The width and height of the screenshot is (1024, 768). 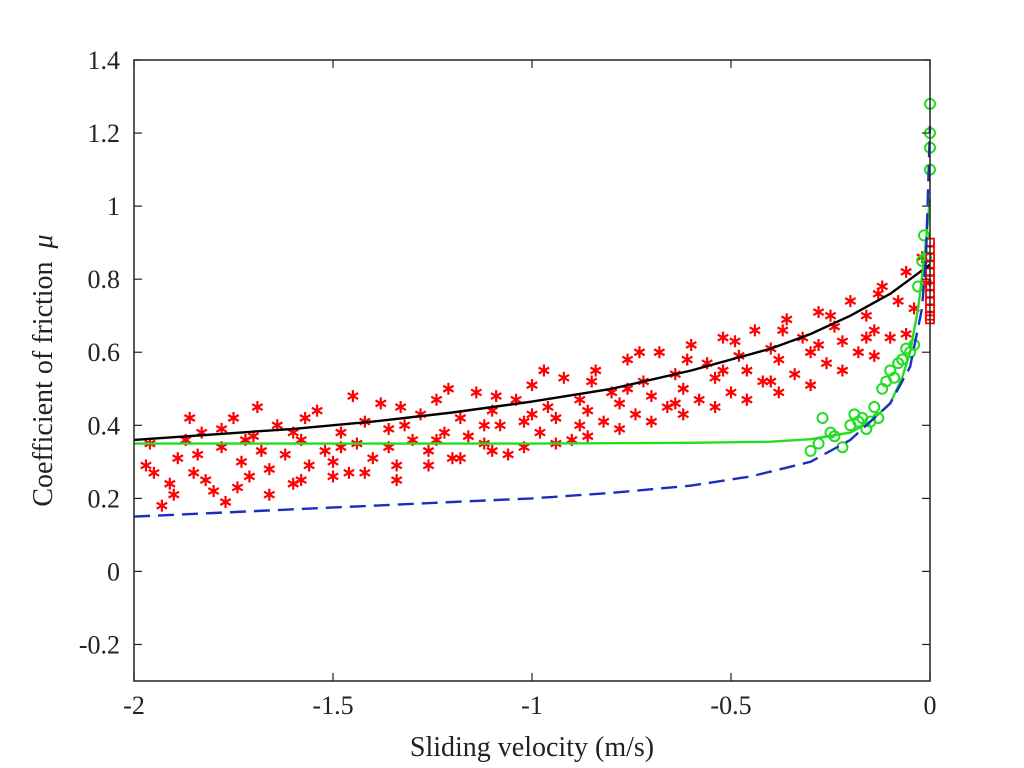 What do you see at coordinates (43, 241) in the screenshot?
I see `y-axis-symbol: μ` at bounding box center [43, 241].